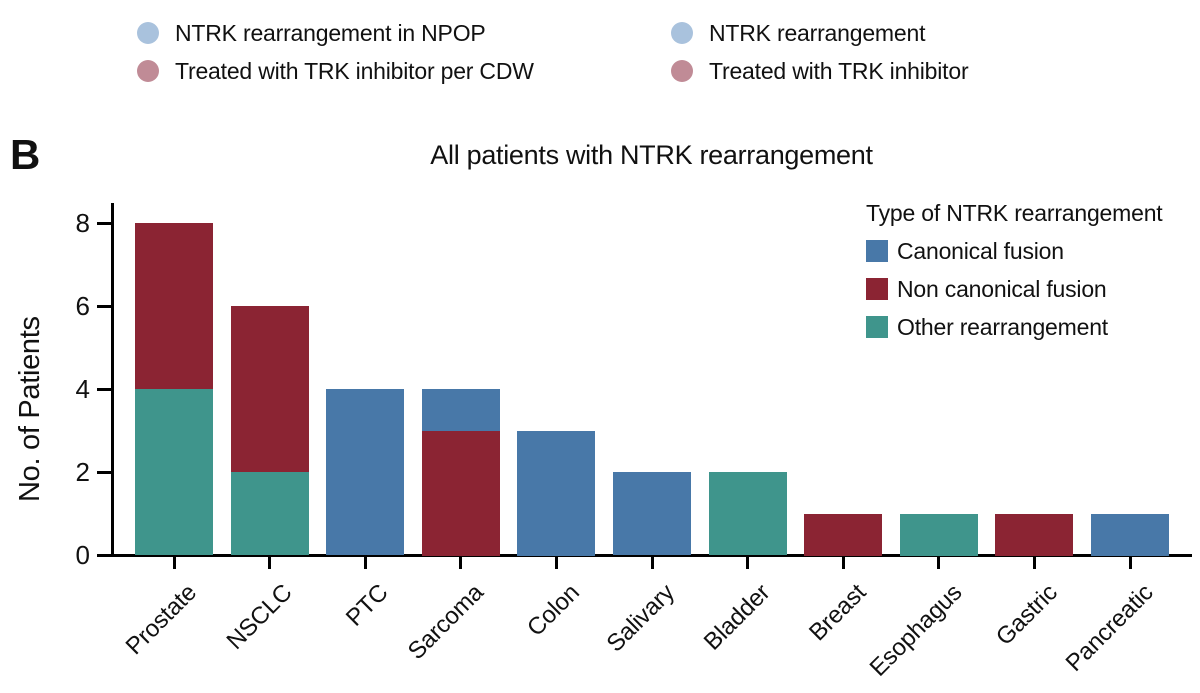  Describe the element at coordinates (461, 493) in the screenshot. I see `bar-segment-sarcoma-non-canonical-fusion` at that location.